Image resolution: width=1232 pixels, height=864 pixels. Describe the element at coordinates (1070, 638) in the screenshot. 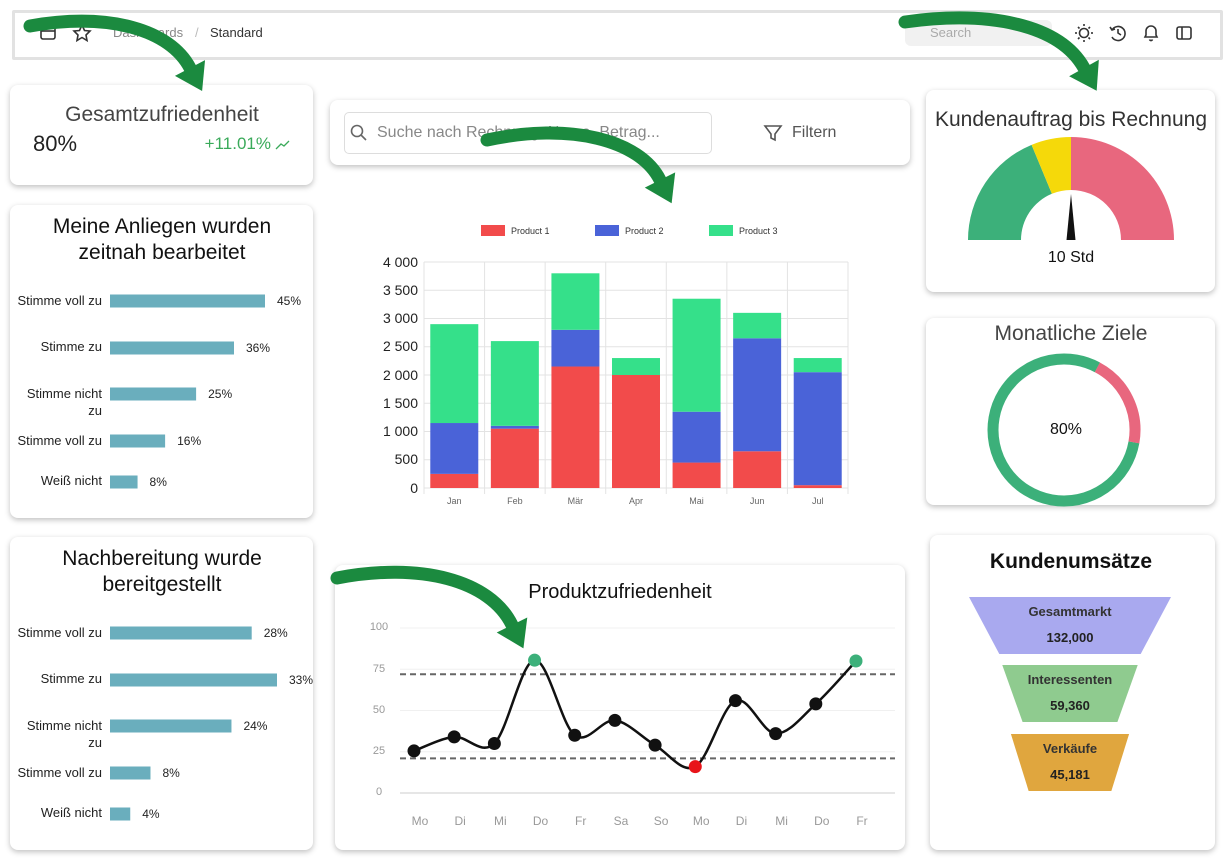

I see `stage-value: 132,000` at that location.